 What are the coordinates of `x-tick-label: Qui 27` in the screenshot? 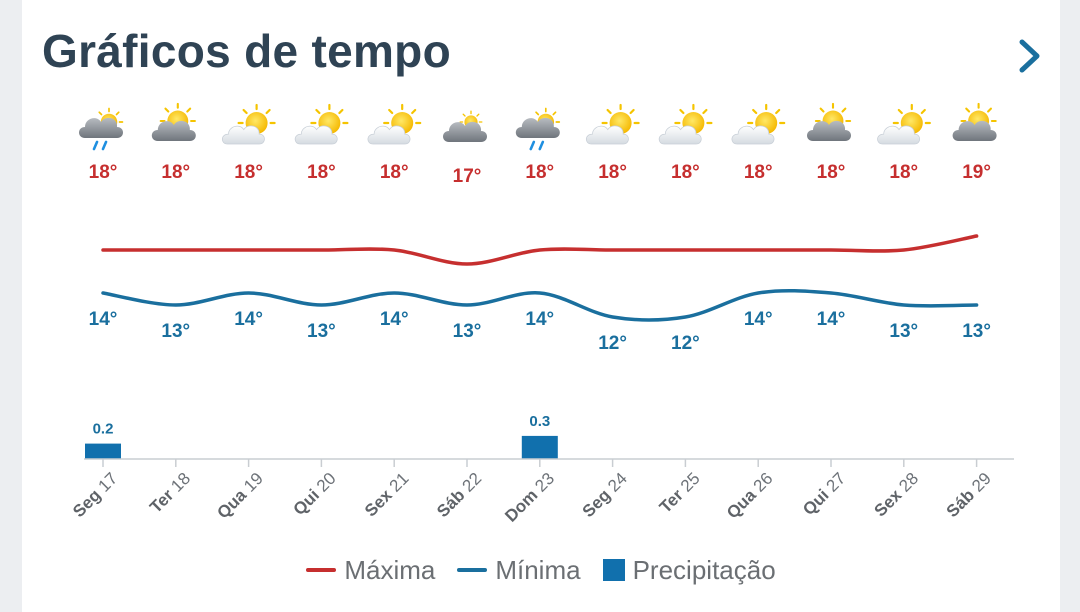 It's located at (824, 494).